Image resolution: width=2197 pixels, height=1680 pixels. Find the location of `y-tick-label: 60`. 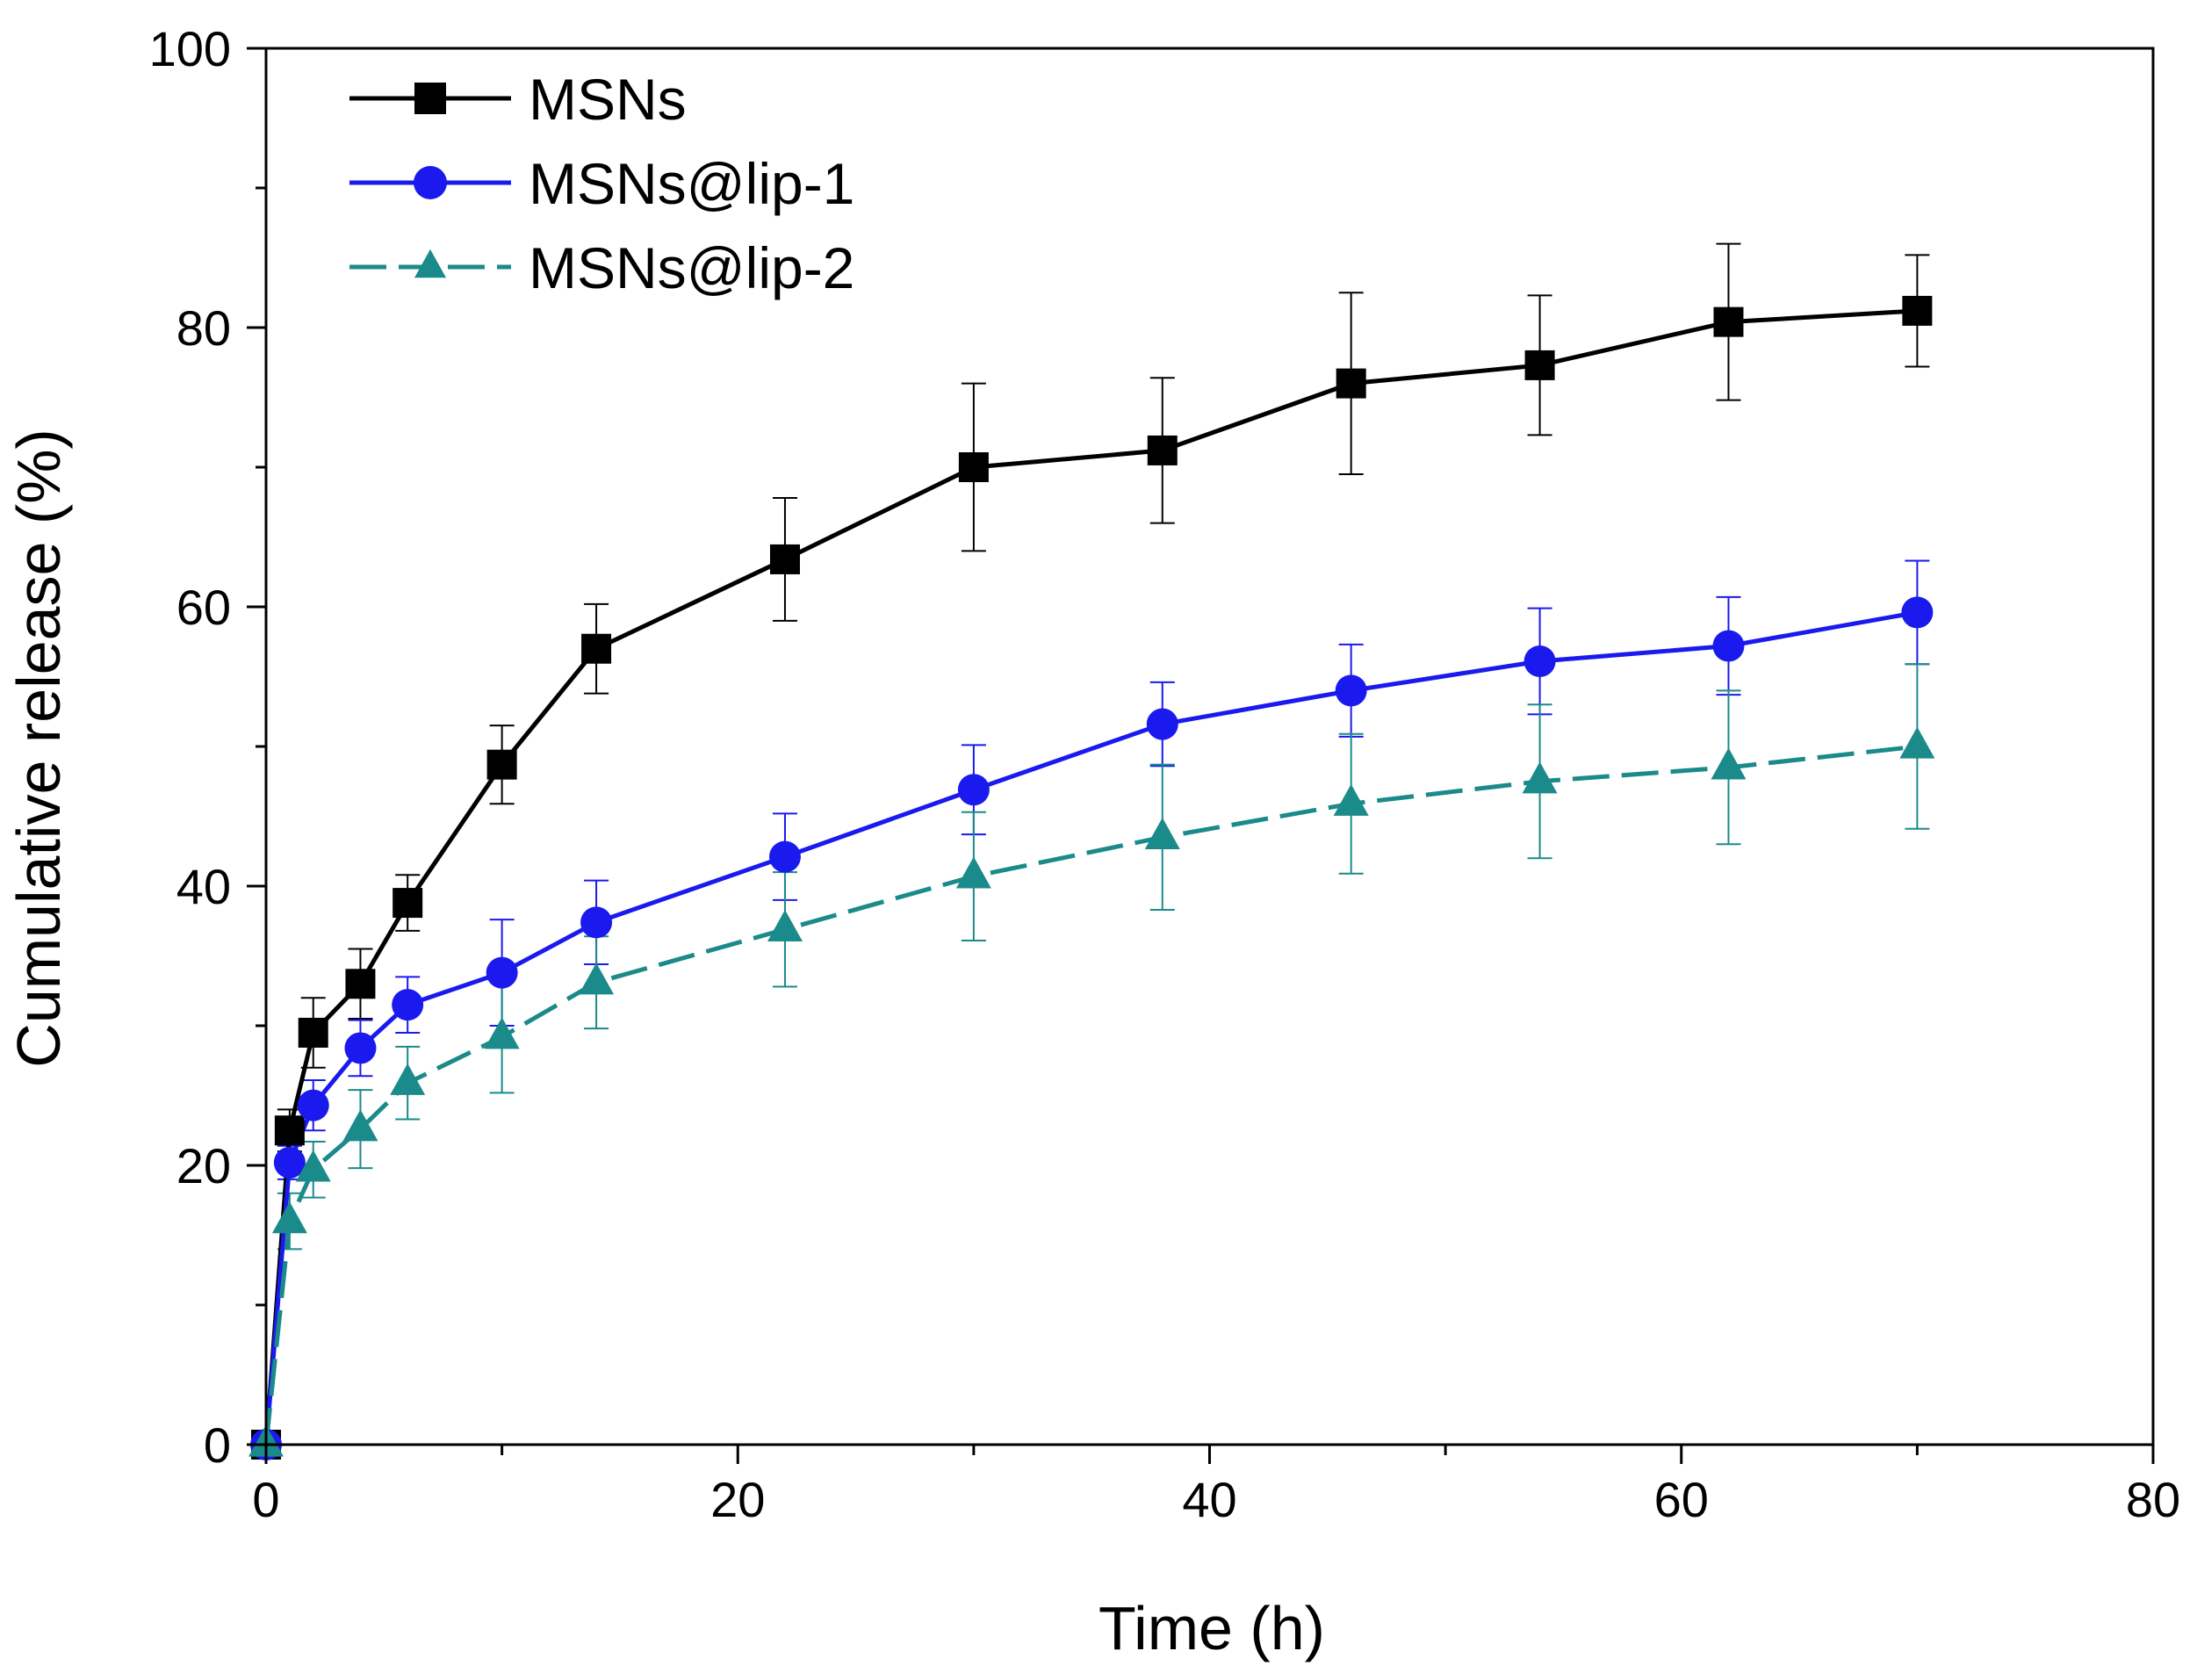

y-tick-label: 60 is located at coordinates (203, 607).